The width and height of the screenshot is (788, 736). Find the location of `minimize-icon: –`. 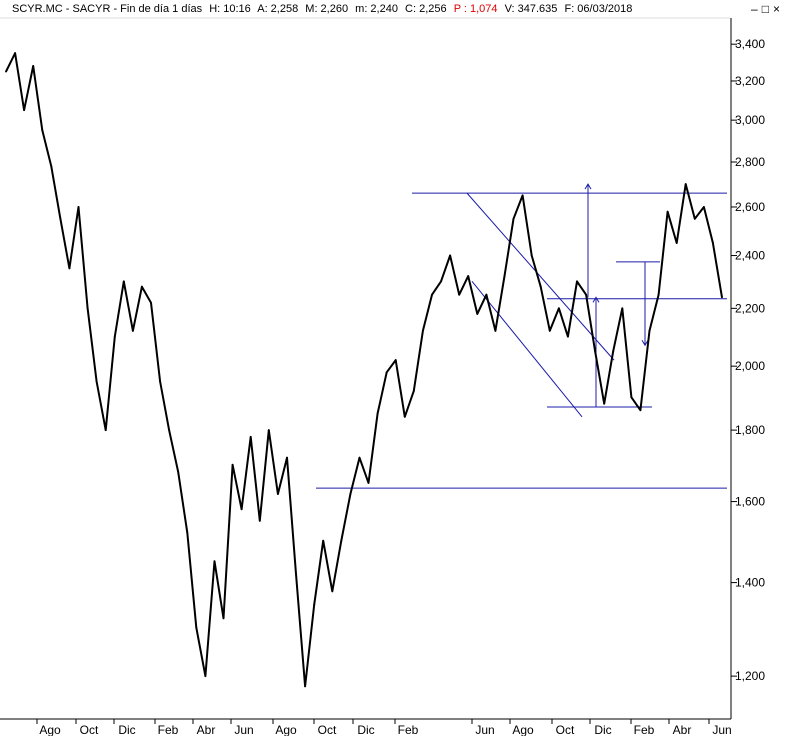

minimize-icon: – is located at coordinates (756, 9).